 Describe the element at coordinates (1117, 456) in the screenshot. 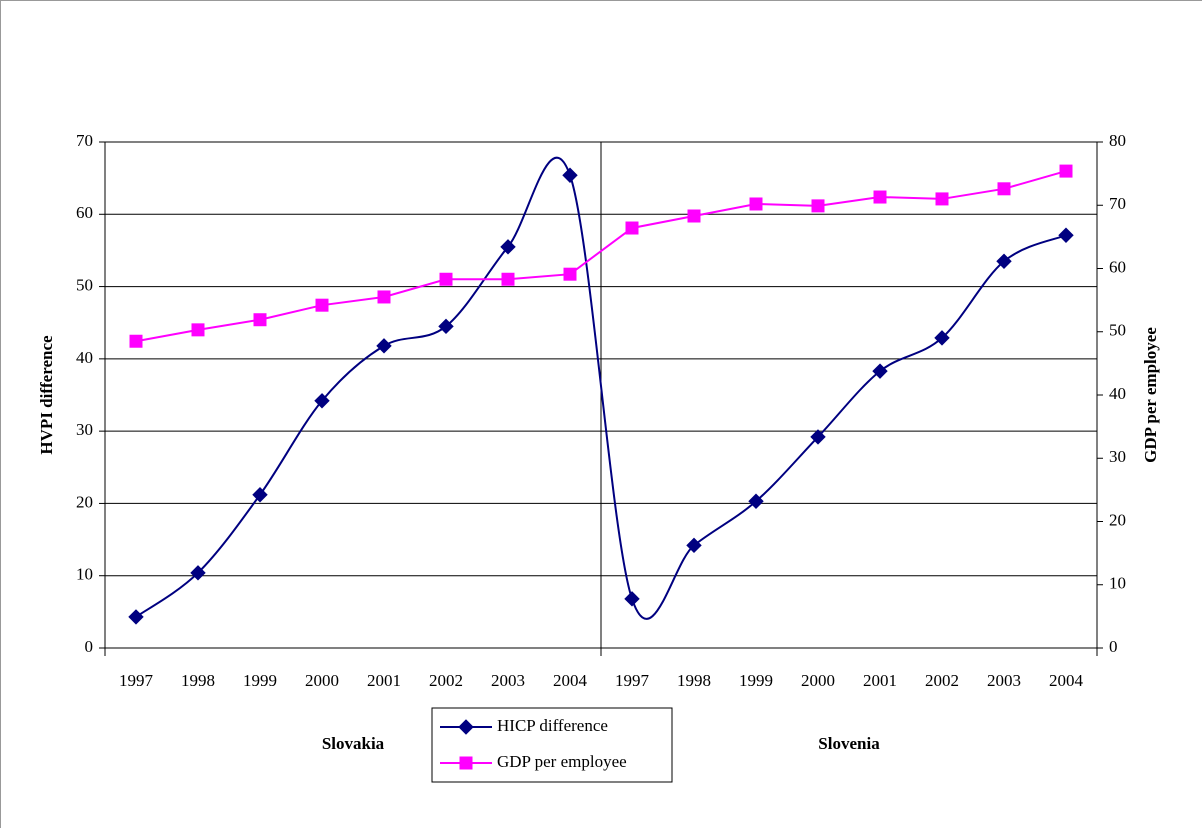

I see `y2-tick-label: 30` at that location.